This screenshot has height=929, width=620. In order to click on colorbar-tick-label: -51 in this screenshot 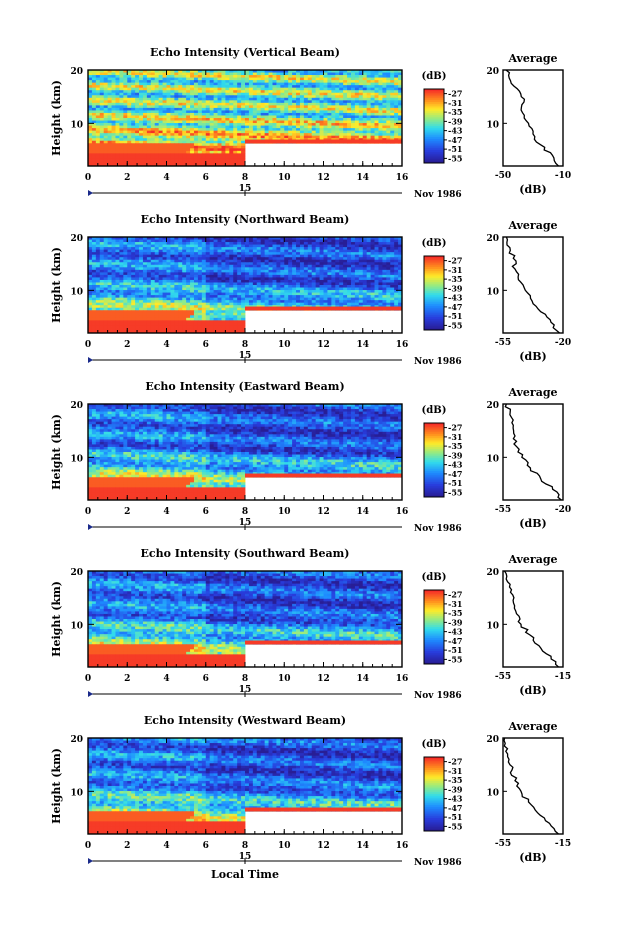, I will do `click(455, 149)`.